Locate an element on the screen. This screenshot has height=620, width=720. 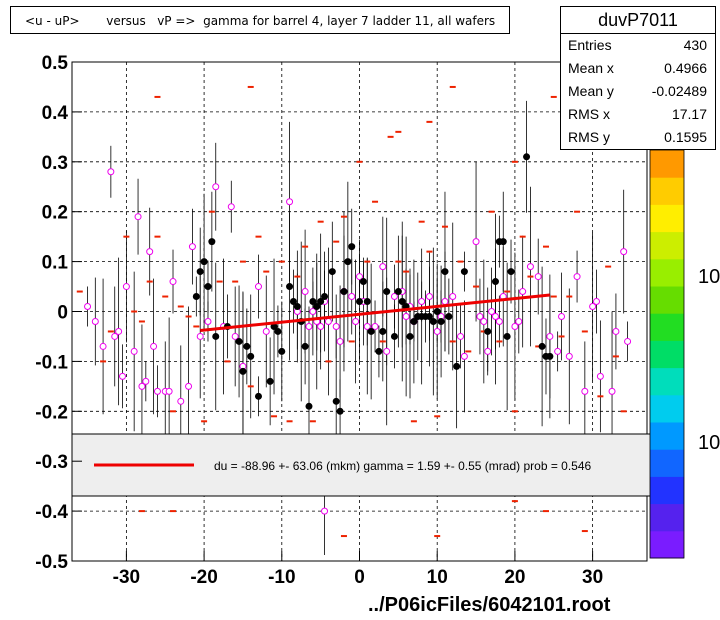
file-path: ../P06icFiles/6042101.root is located at coordinates (489, 605).